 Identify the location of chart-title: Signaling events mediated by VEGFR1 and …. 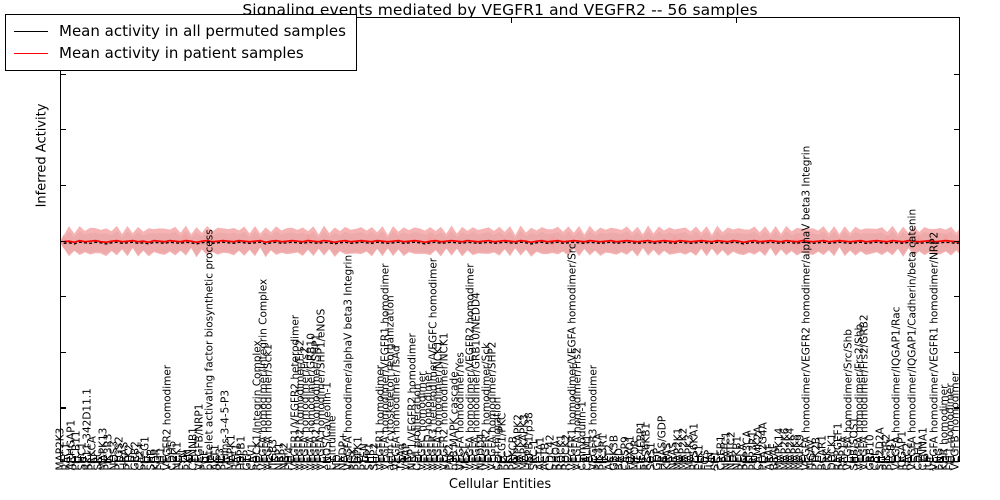
(500, 10).